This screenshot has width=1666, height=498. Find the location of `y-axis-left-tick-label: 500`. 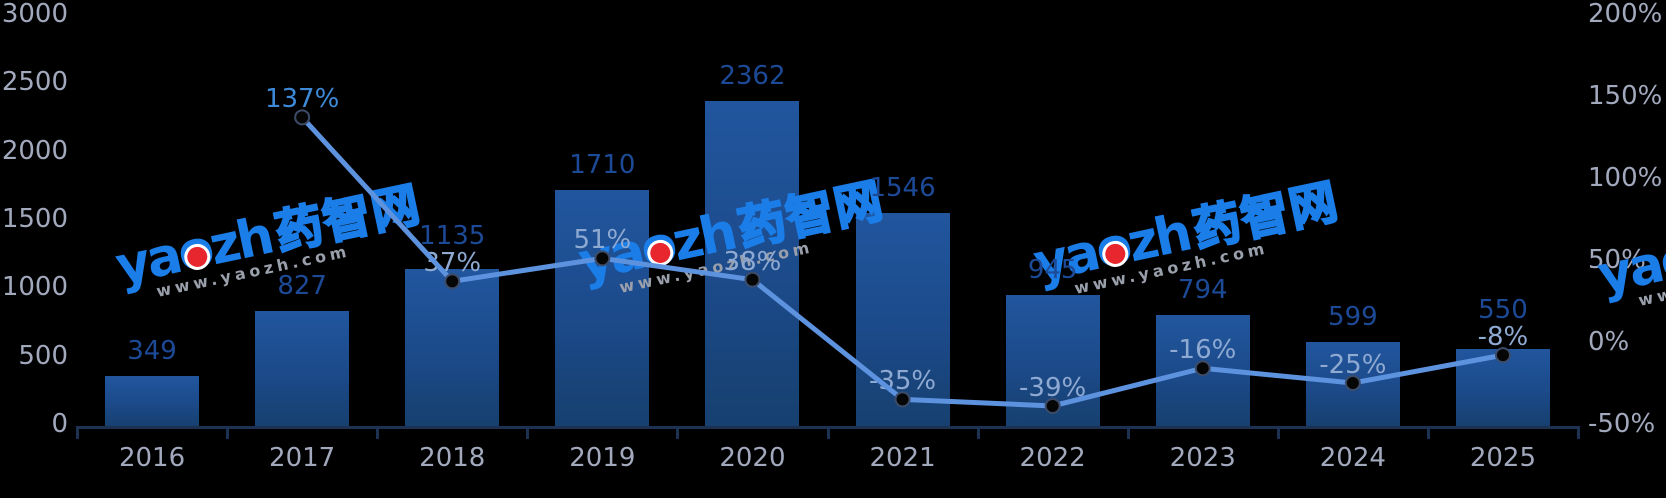

y-axis-left-tick-label: 500 is located at coordinates (43, 355).